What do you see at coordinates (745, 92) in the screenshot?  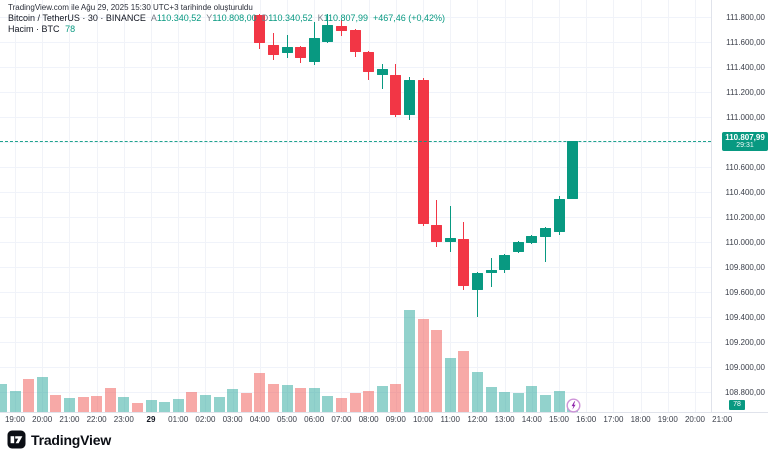 I see `price-axis-label: 111.200,00` at bounding box center [745, 92].